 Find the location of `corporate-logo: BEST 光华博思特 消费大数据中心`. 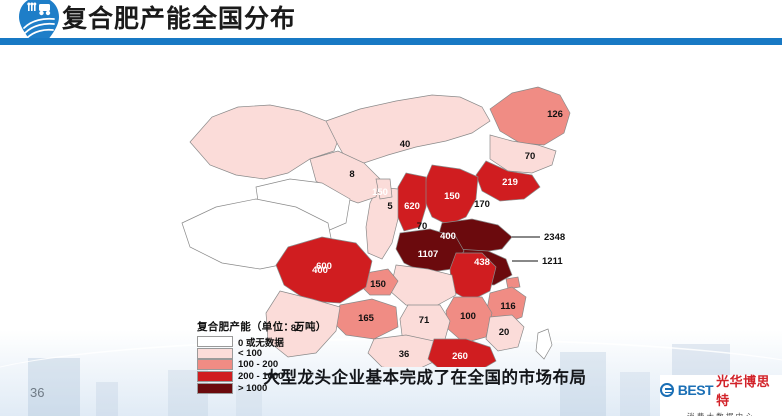

corporate-logo: BEST 光华博思特 消费大数据中心 is located at coordinates (721, 395).